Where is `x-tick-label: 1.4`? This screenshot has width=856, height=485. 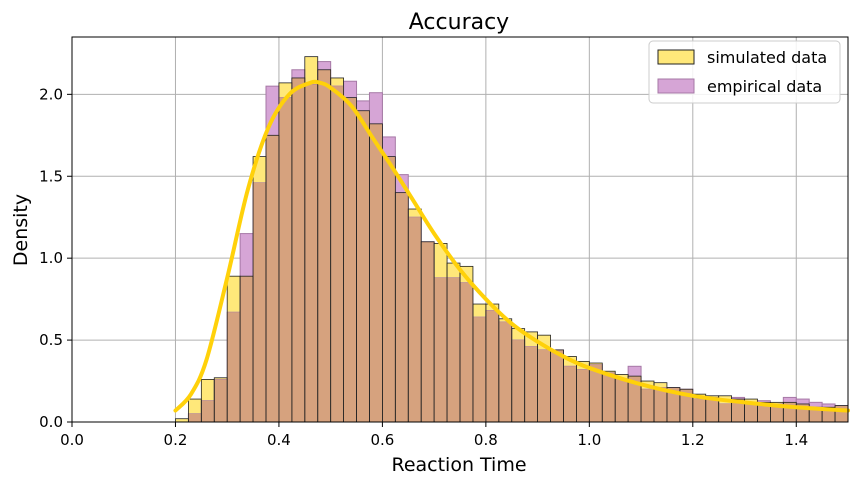
x-tick-label: 1.4 is located at coordinates (796, 440).